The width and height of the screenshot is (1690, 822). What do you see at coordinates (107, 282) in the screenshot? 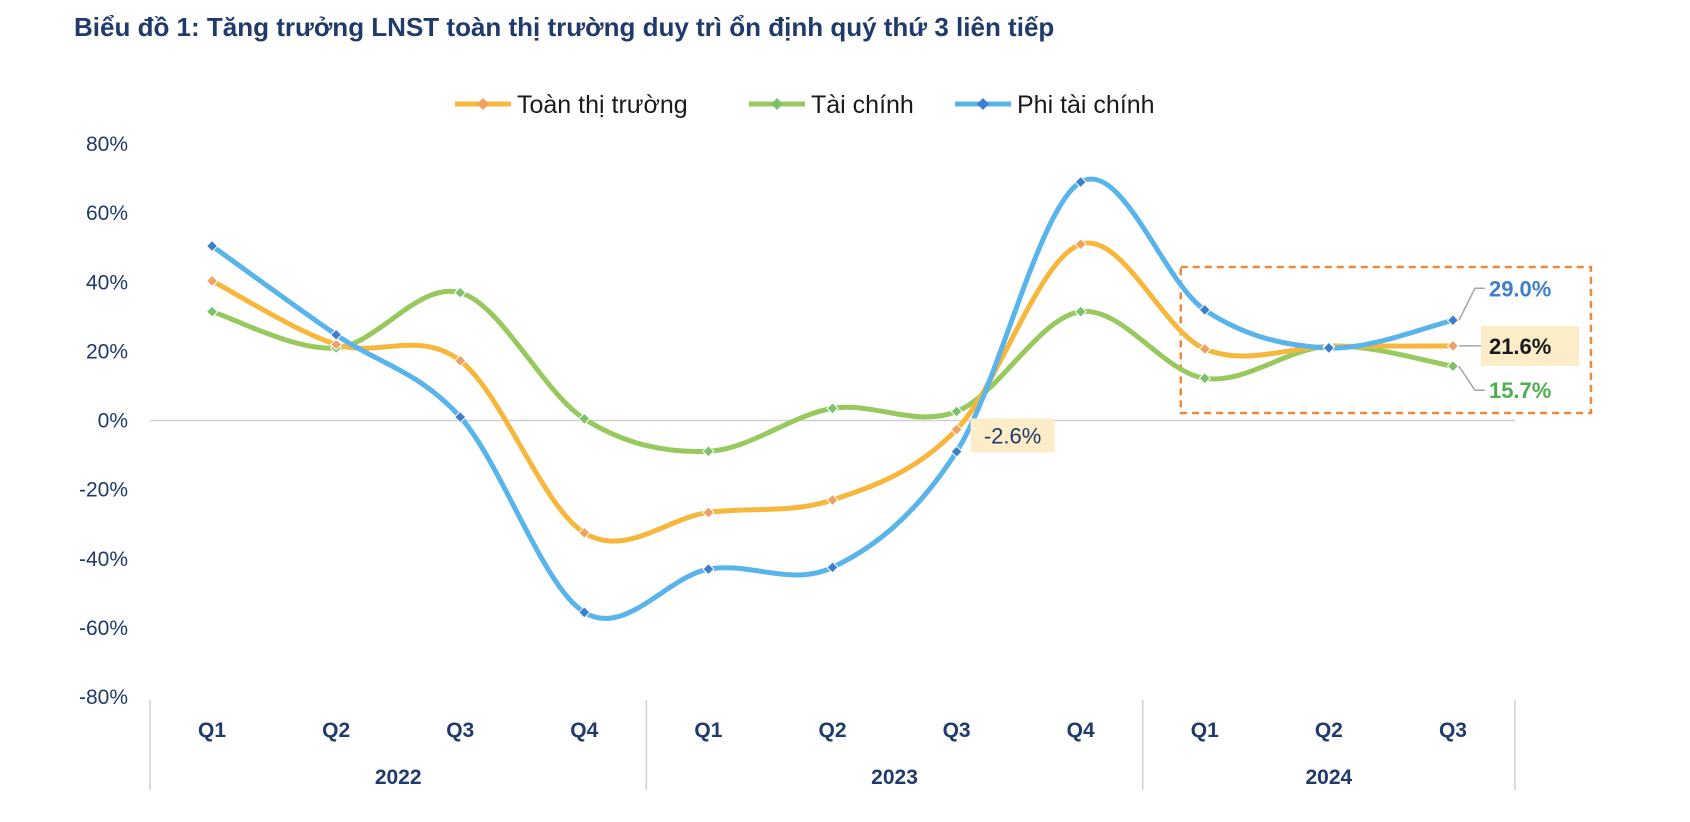
I see `y-tick-label: 40%` at bounding box center [107, 282].